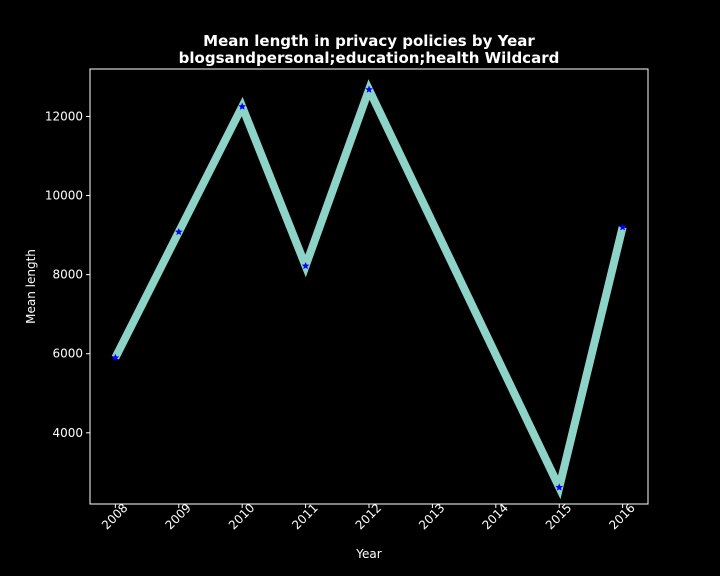 The height and width of the screenshot is (576, 720). What do you see at coordinates (431, 516) in the screenshot?
I see `x-tick-label: 2013` at bounding box center [431, 516].